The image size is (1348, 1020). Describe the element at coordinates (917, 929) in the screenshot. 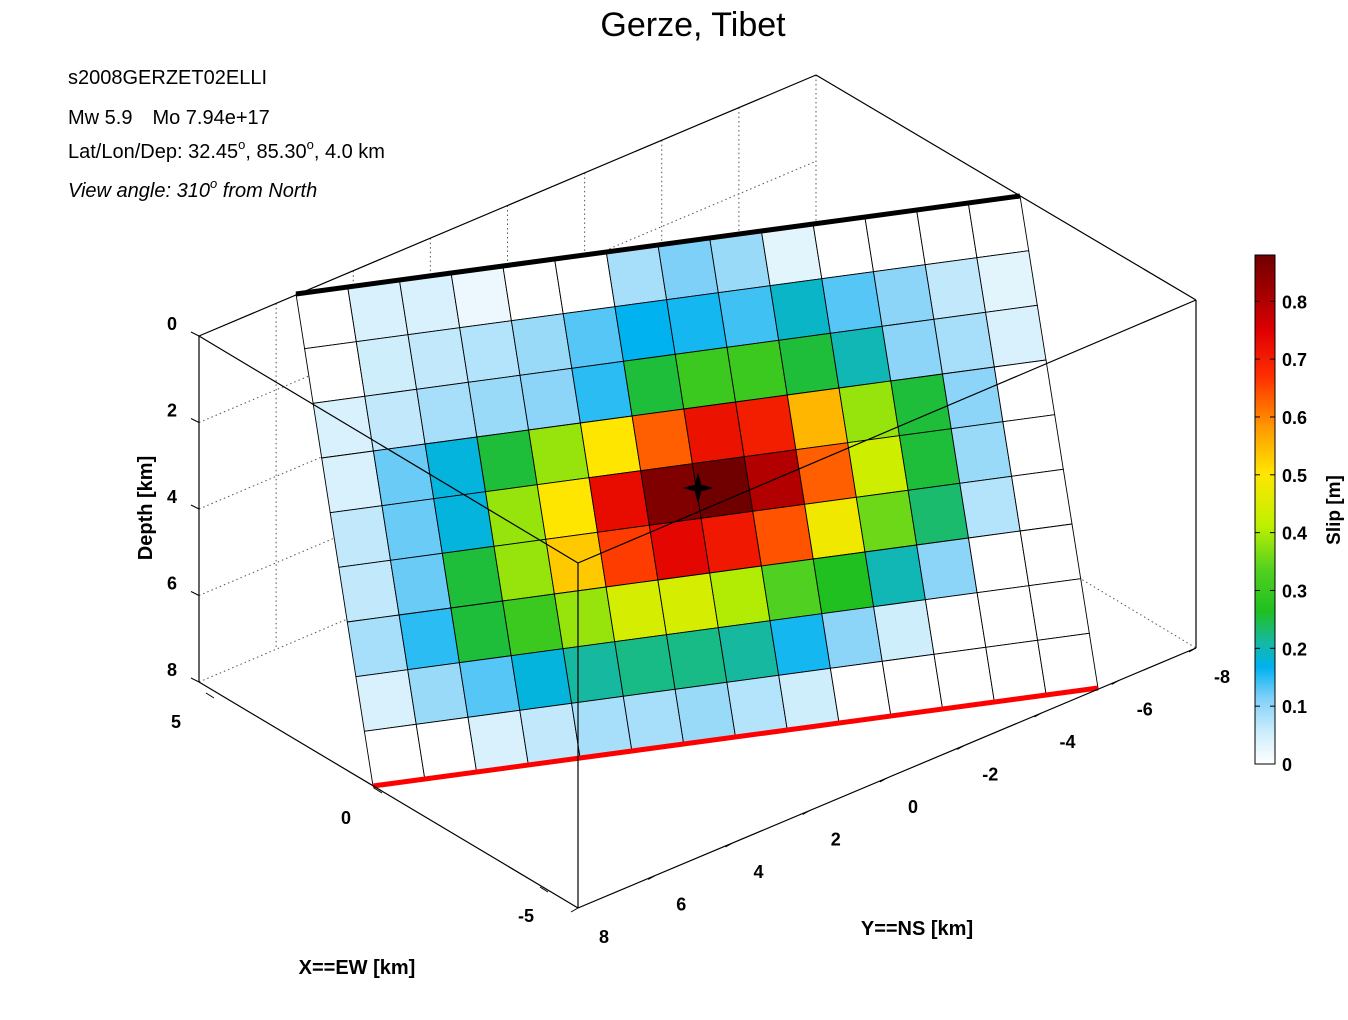

I see `ns-axis-label: Y==NS [km]` at that location.